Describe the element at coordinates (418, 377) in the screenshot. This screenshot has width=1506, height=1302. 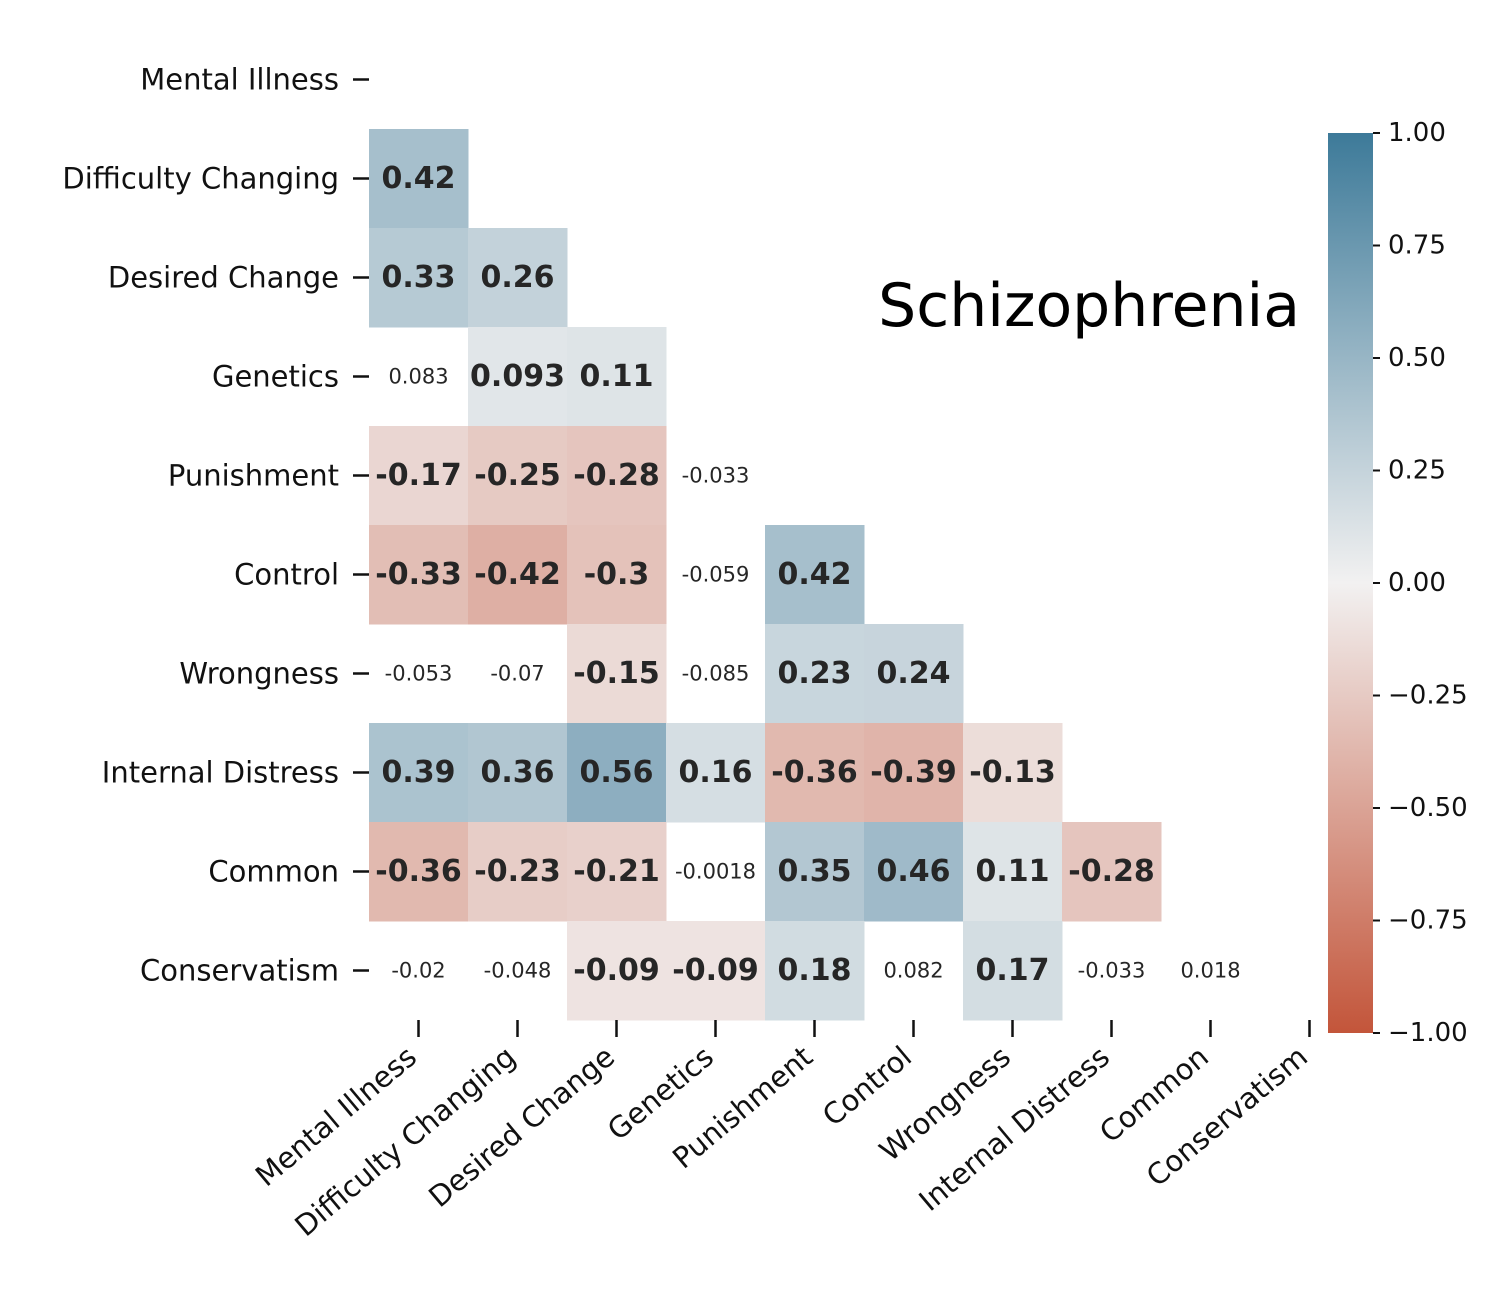
I see `cell-value-label: 0.083` at that location.